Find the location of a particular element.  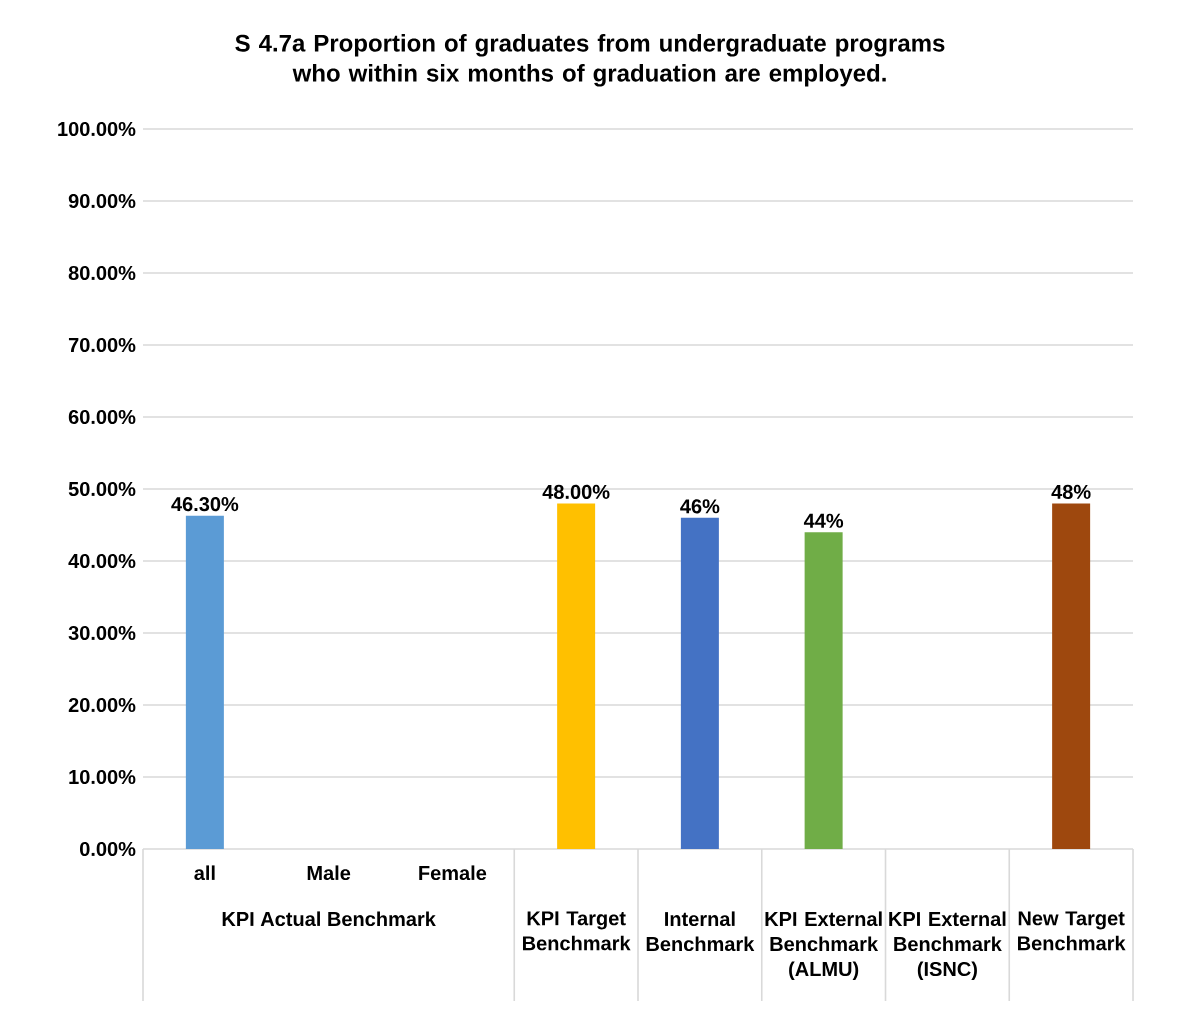

chart-title: S 4.7a Proportion of graduates from undergraduate programs who within six months of graduation are employed. is located at coordinates (590, 60).